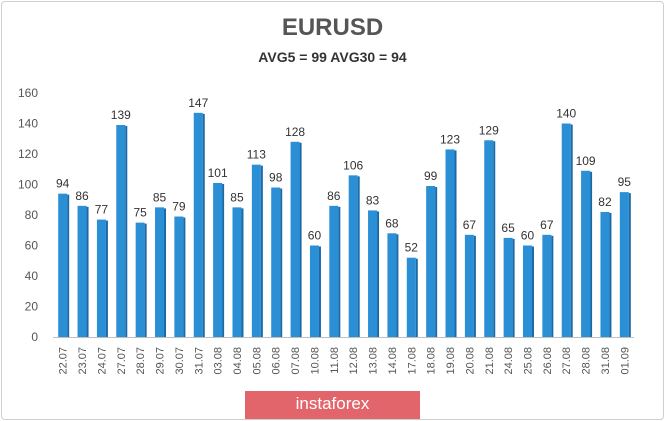 This screenshot has height=421, width=665. What do you see at coordinates (412, 248) in the screenshot?
I see `data-label: 52` at bounding box center [412, 248].